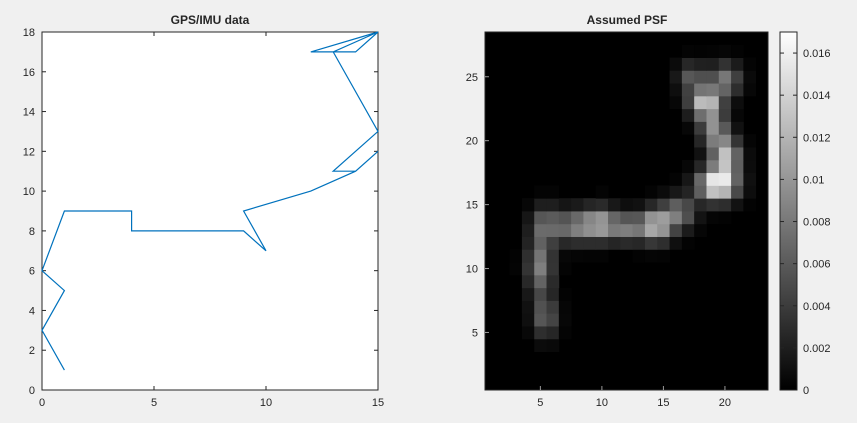 The image size is (857, 423). I want to click on psf-y-tick-label: 20, so click(472, 142).